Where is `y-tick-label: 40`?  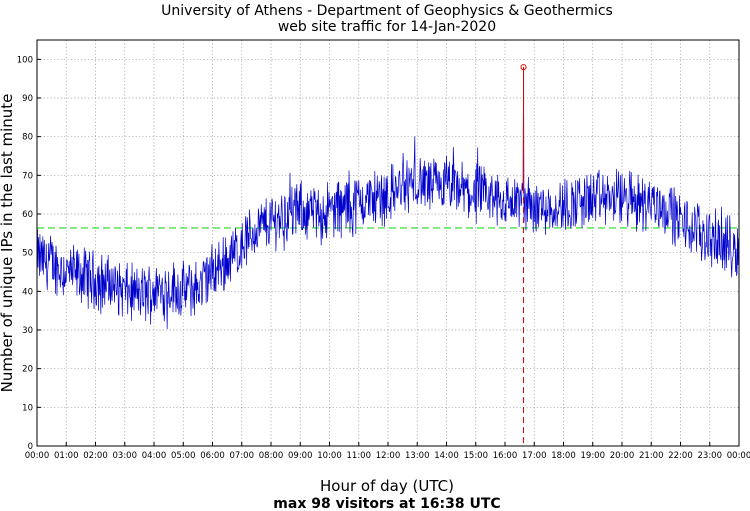
y-tick-label: 40 is located at coordinates (27, 292).